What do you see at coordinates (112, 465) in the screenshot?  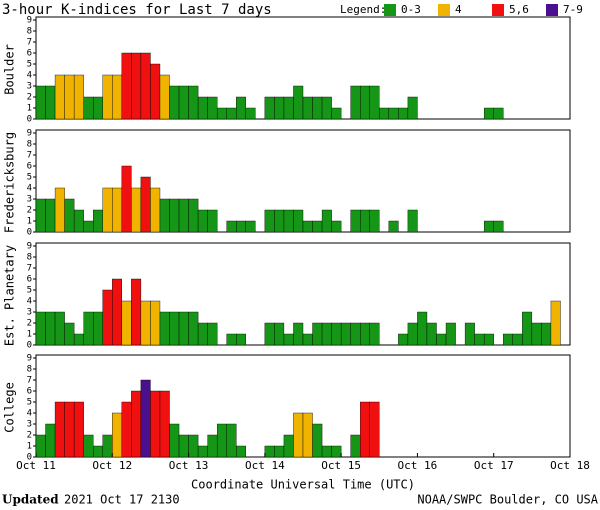 I see `x-tick-label: Oct 12` at bounding box center [112, 465].